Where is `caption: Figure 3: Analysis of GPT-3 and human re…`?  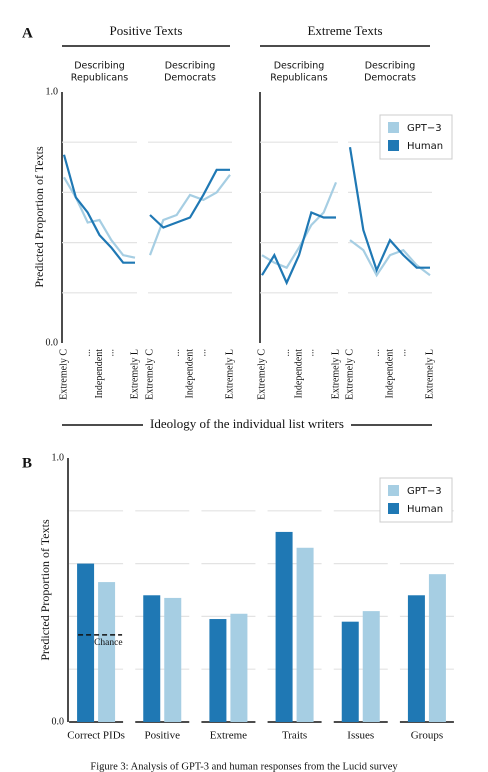
caption: Figure 3: Analysis of GPT-3 and human re… is located at coordinates (244, 766).